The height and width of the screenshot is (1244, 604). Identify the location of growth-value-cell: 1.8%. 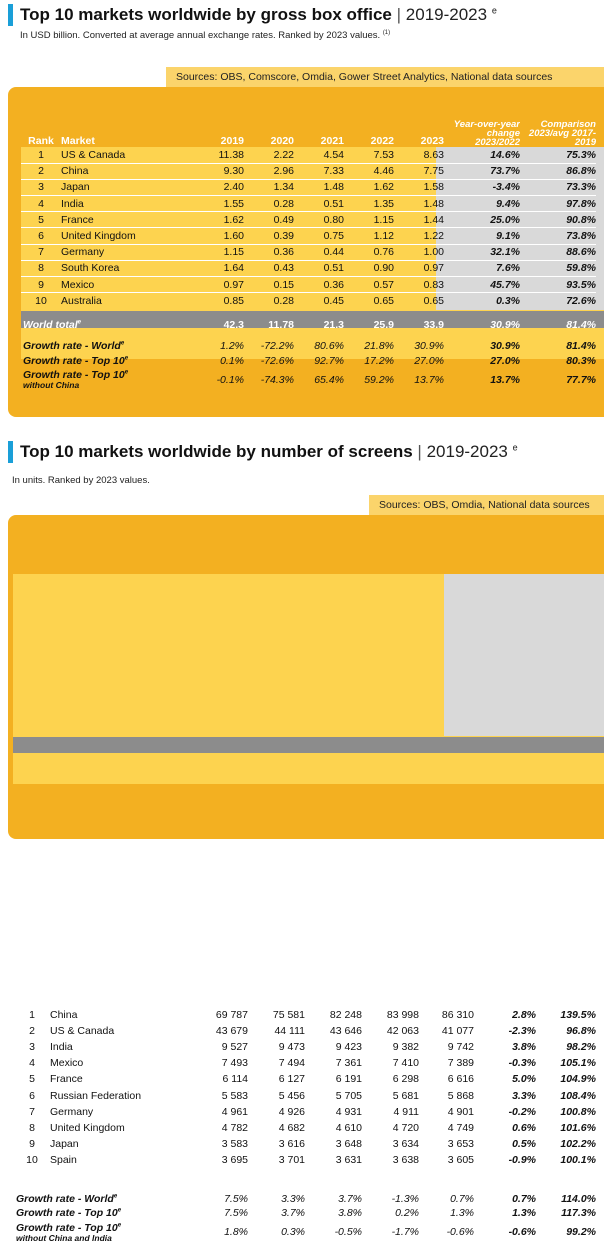
(236, 1232).